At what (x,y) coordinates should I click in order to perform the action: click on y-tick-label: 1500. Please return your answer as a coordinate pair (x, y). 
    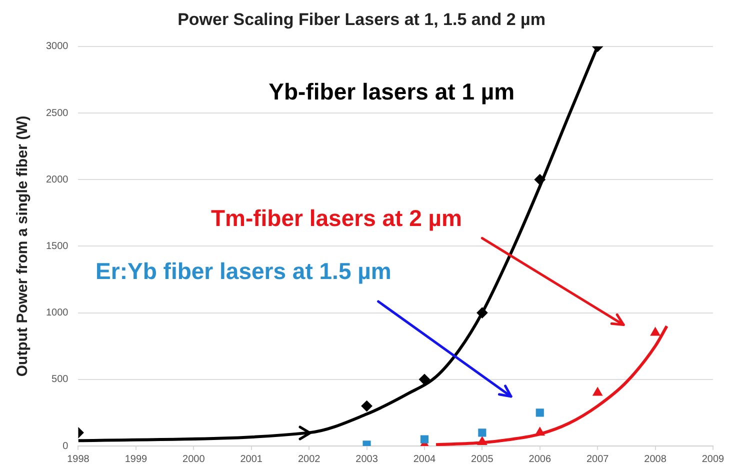
    Looking at the image, I should click on (57, 246).